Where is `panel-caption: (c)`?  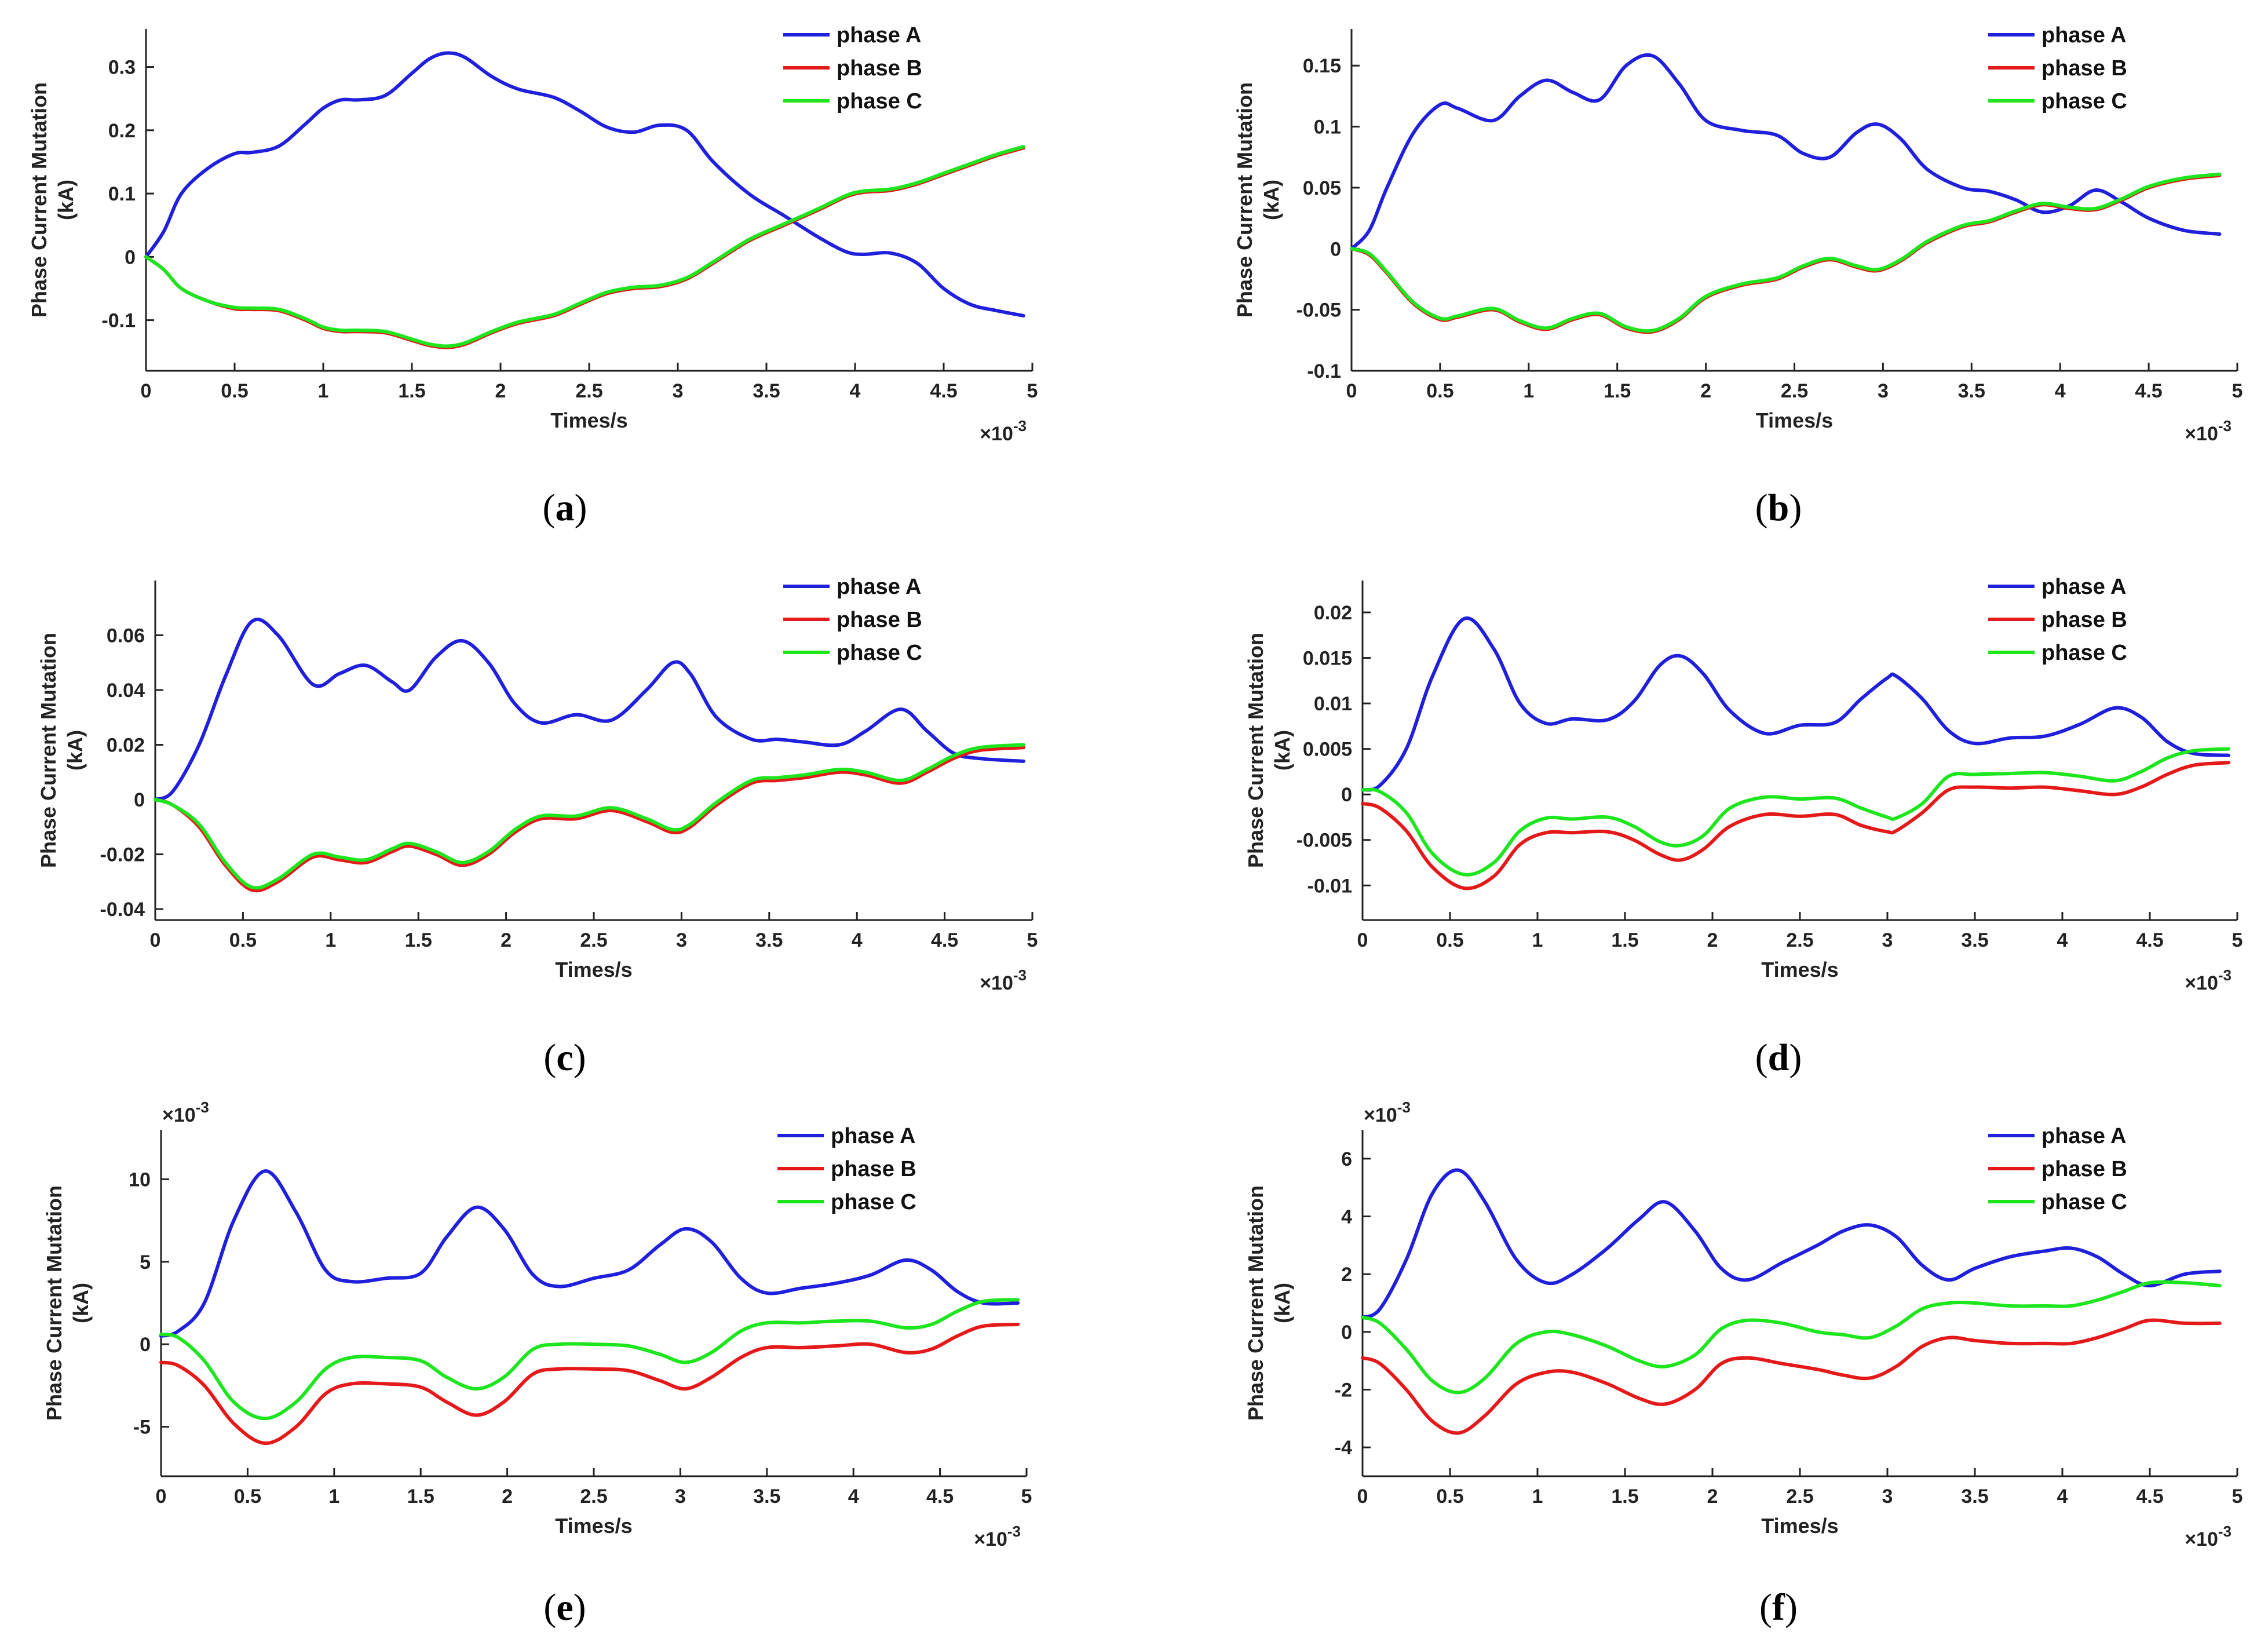
panel-caption: (c) is located at coordinates (565, 1058).